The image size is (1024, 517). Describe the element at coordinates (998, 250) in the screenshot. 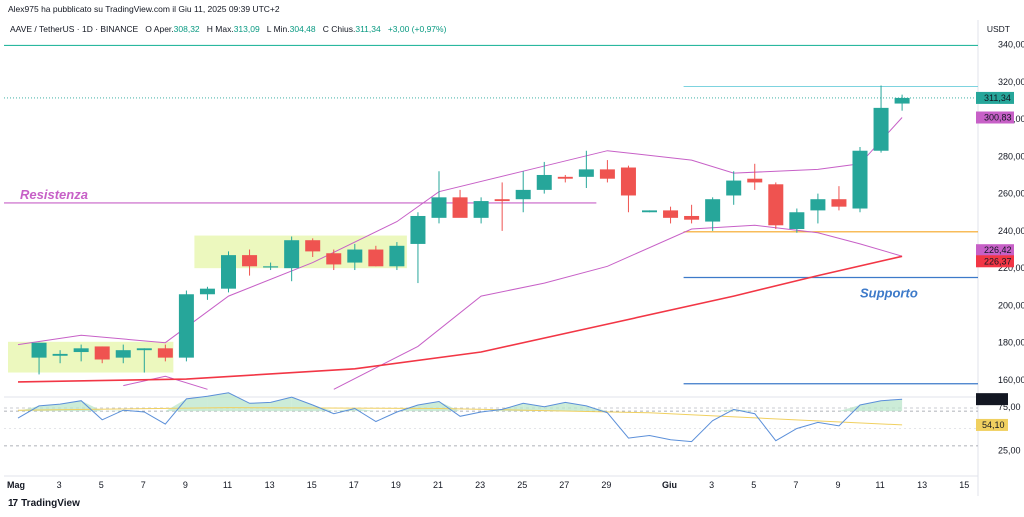

I see `price-label: 226,42` at that location.